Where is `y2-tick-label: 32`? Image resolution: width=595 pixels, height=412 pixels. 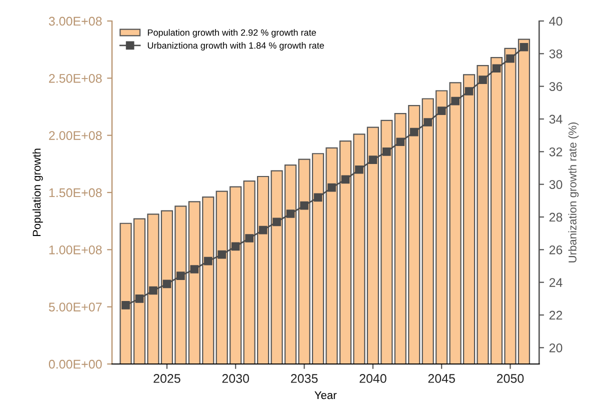 y2-tick-label: 32 is located at coordinates (555, 151).